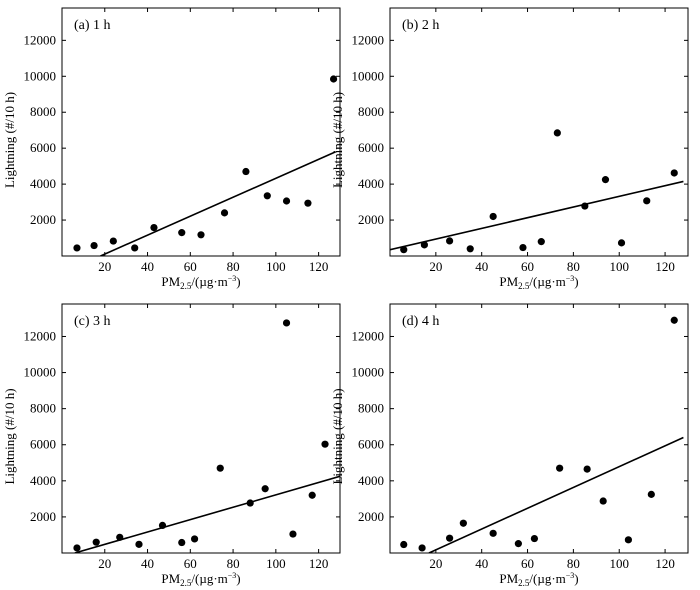 The width and height of the screenshot is (700, 590). What do you see at coordinates (43, 444) in the screenshot?
I see `y-tick-label: 6000` at bounding box center [43, 444].